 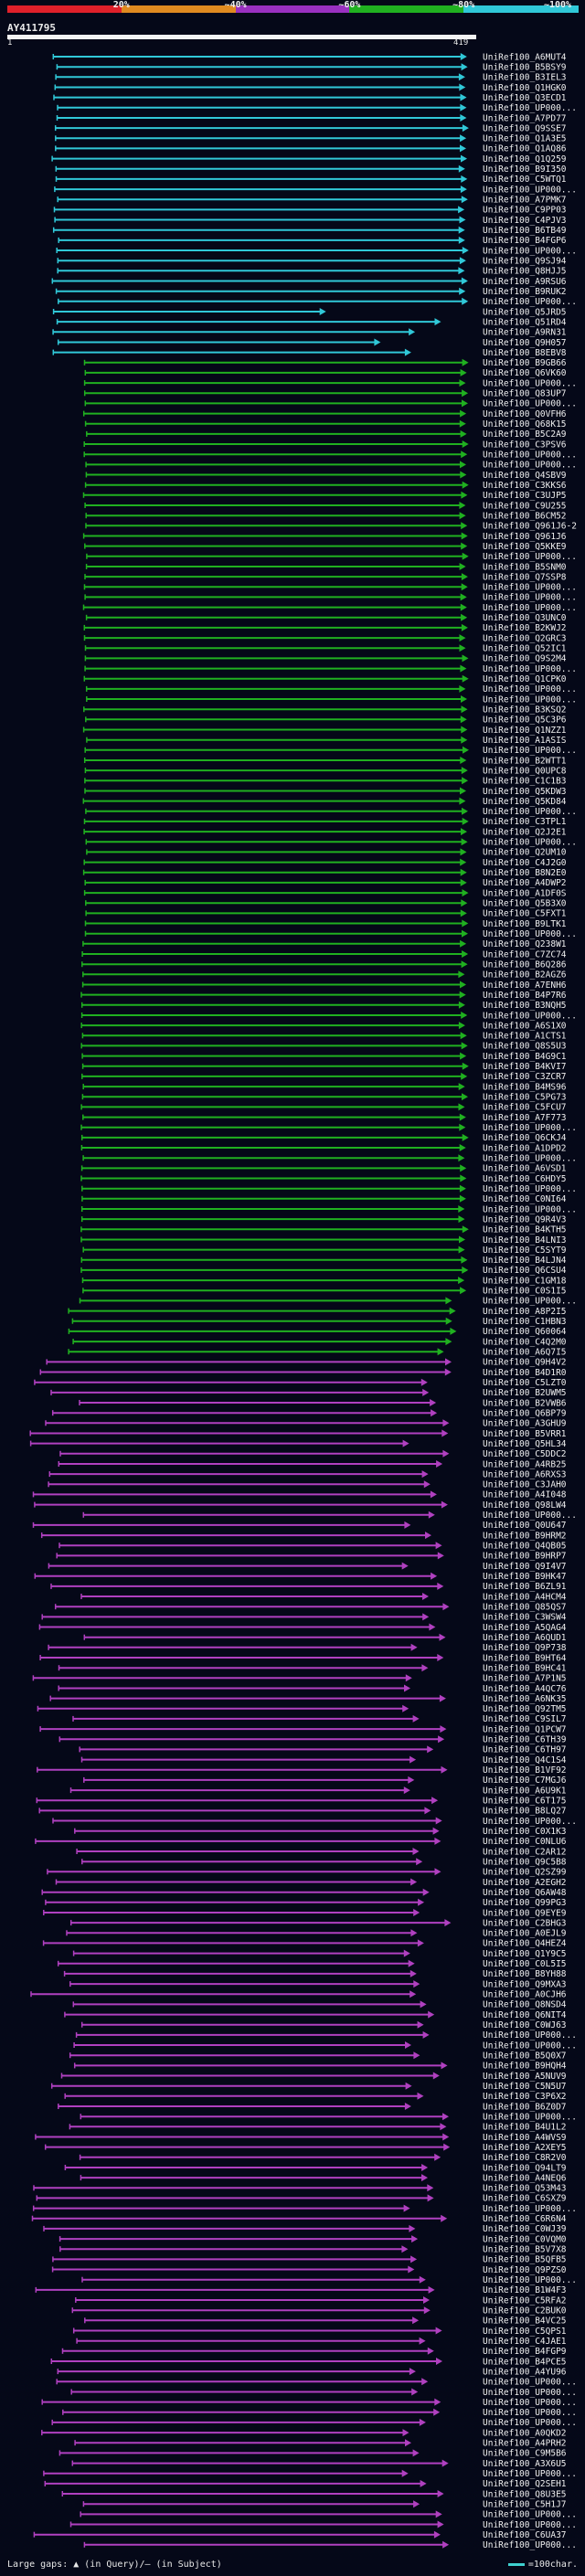 I want to click on hit-label: UniRef100_C3KKS6, so click(x=525, y=486).